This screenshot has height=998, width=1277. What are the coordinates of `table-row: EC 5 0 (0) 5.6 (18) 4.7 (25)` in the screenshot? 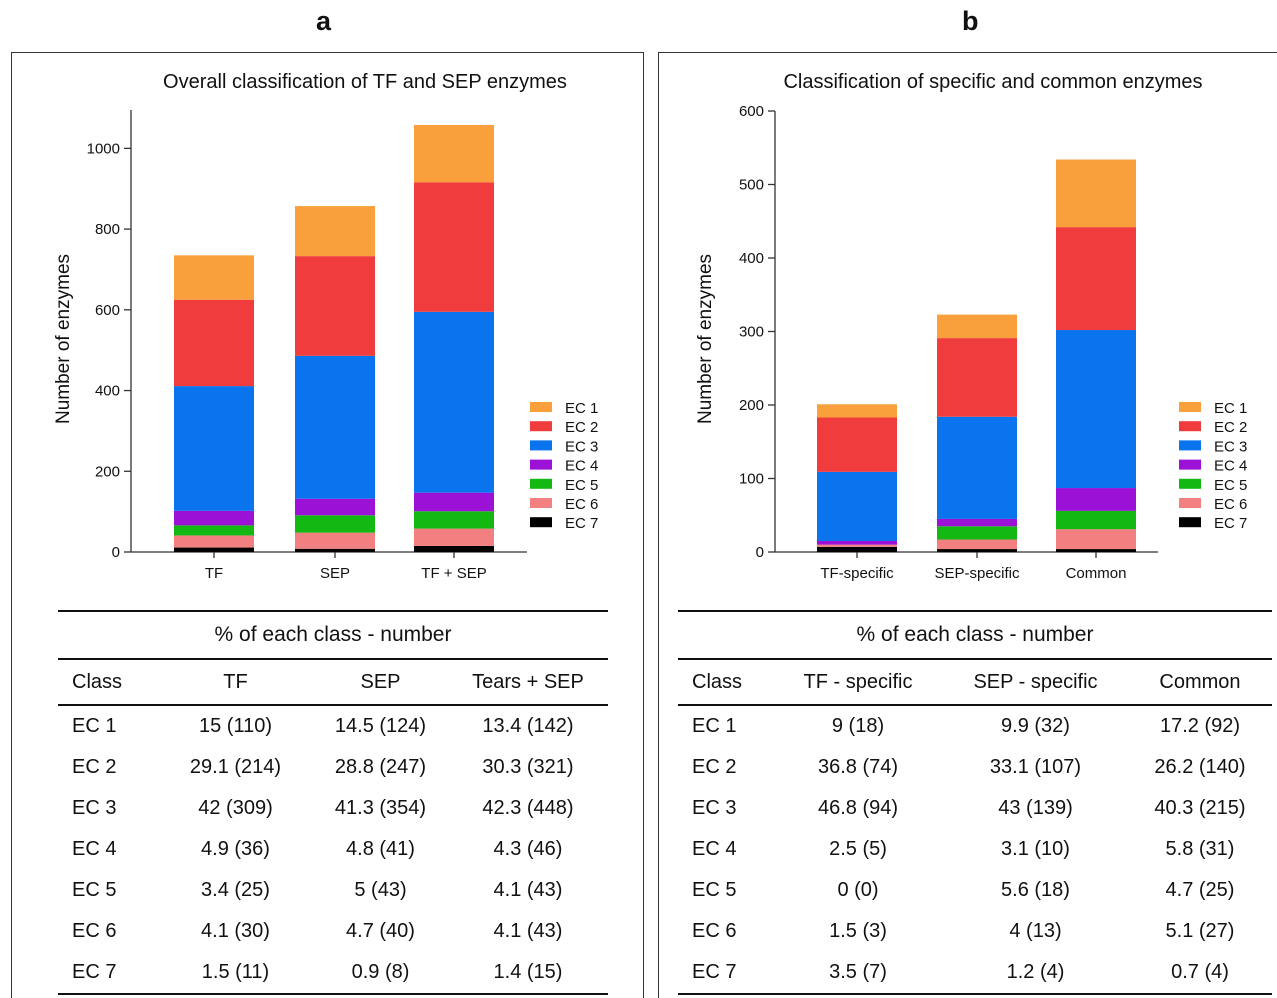 It's located at (975, 890).